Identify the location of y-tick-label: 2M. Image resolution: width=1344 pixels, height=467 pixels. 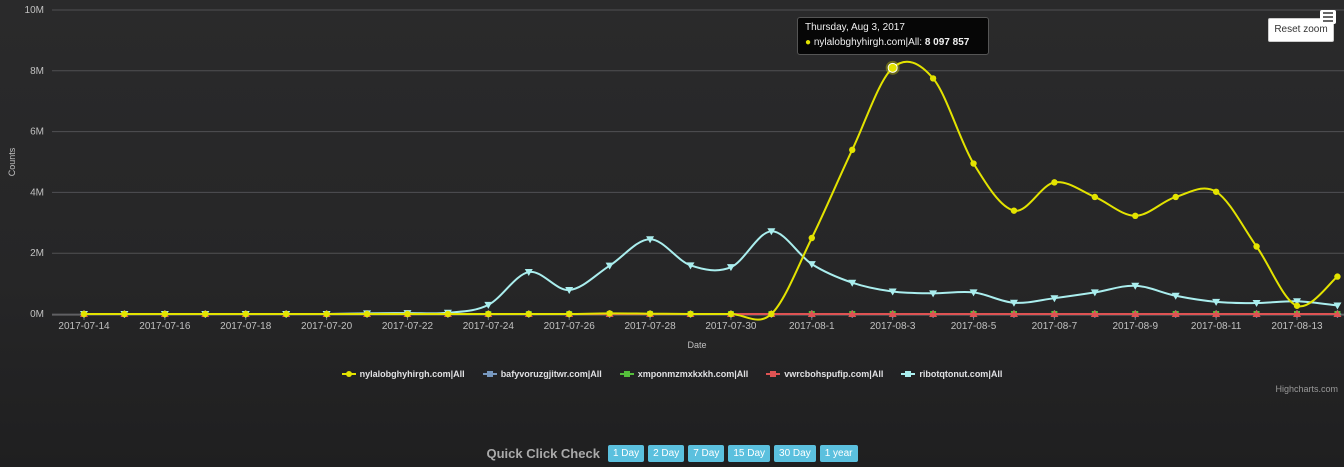
(37, 253).